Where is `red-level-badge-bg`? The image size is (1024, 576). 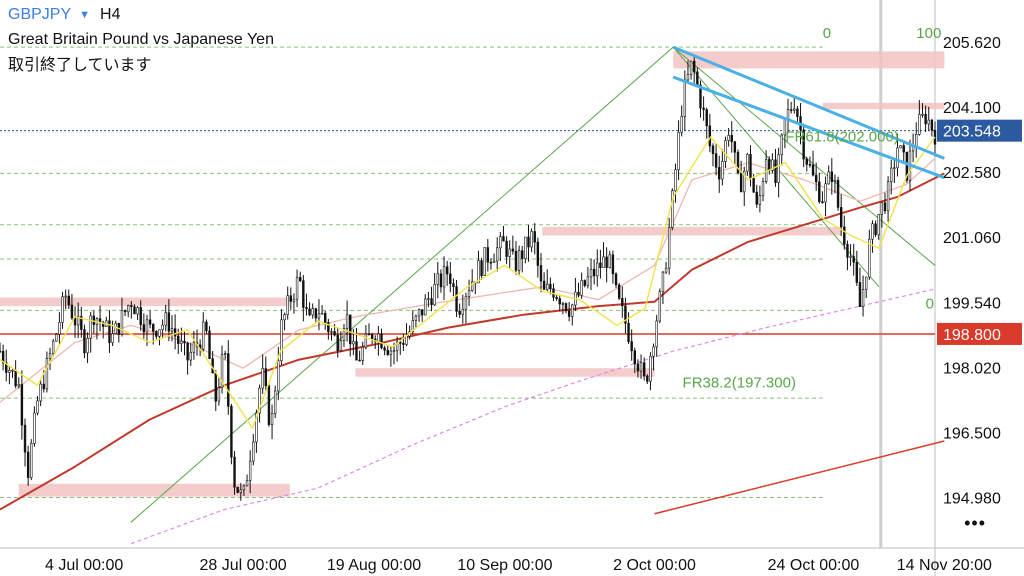
red-level-badge-bg is located at coordinates (979, 333).